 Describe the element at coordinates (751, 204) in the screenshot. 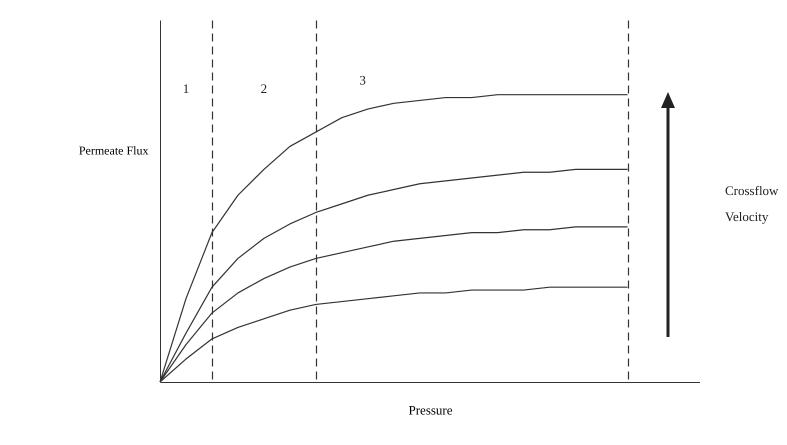

I see `text: Crossflow Velocity` at that location.